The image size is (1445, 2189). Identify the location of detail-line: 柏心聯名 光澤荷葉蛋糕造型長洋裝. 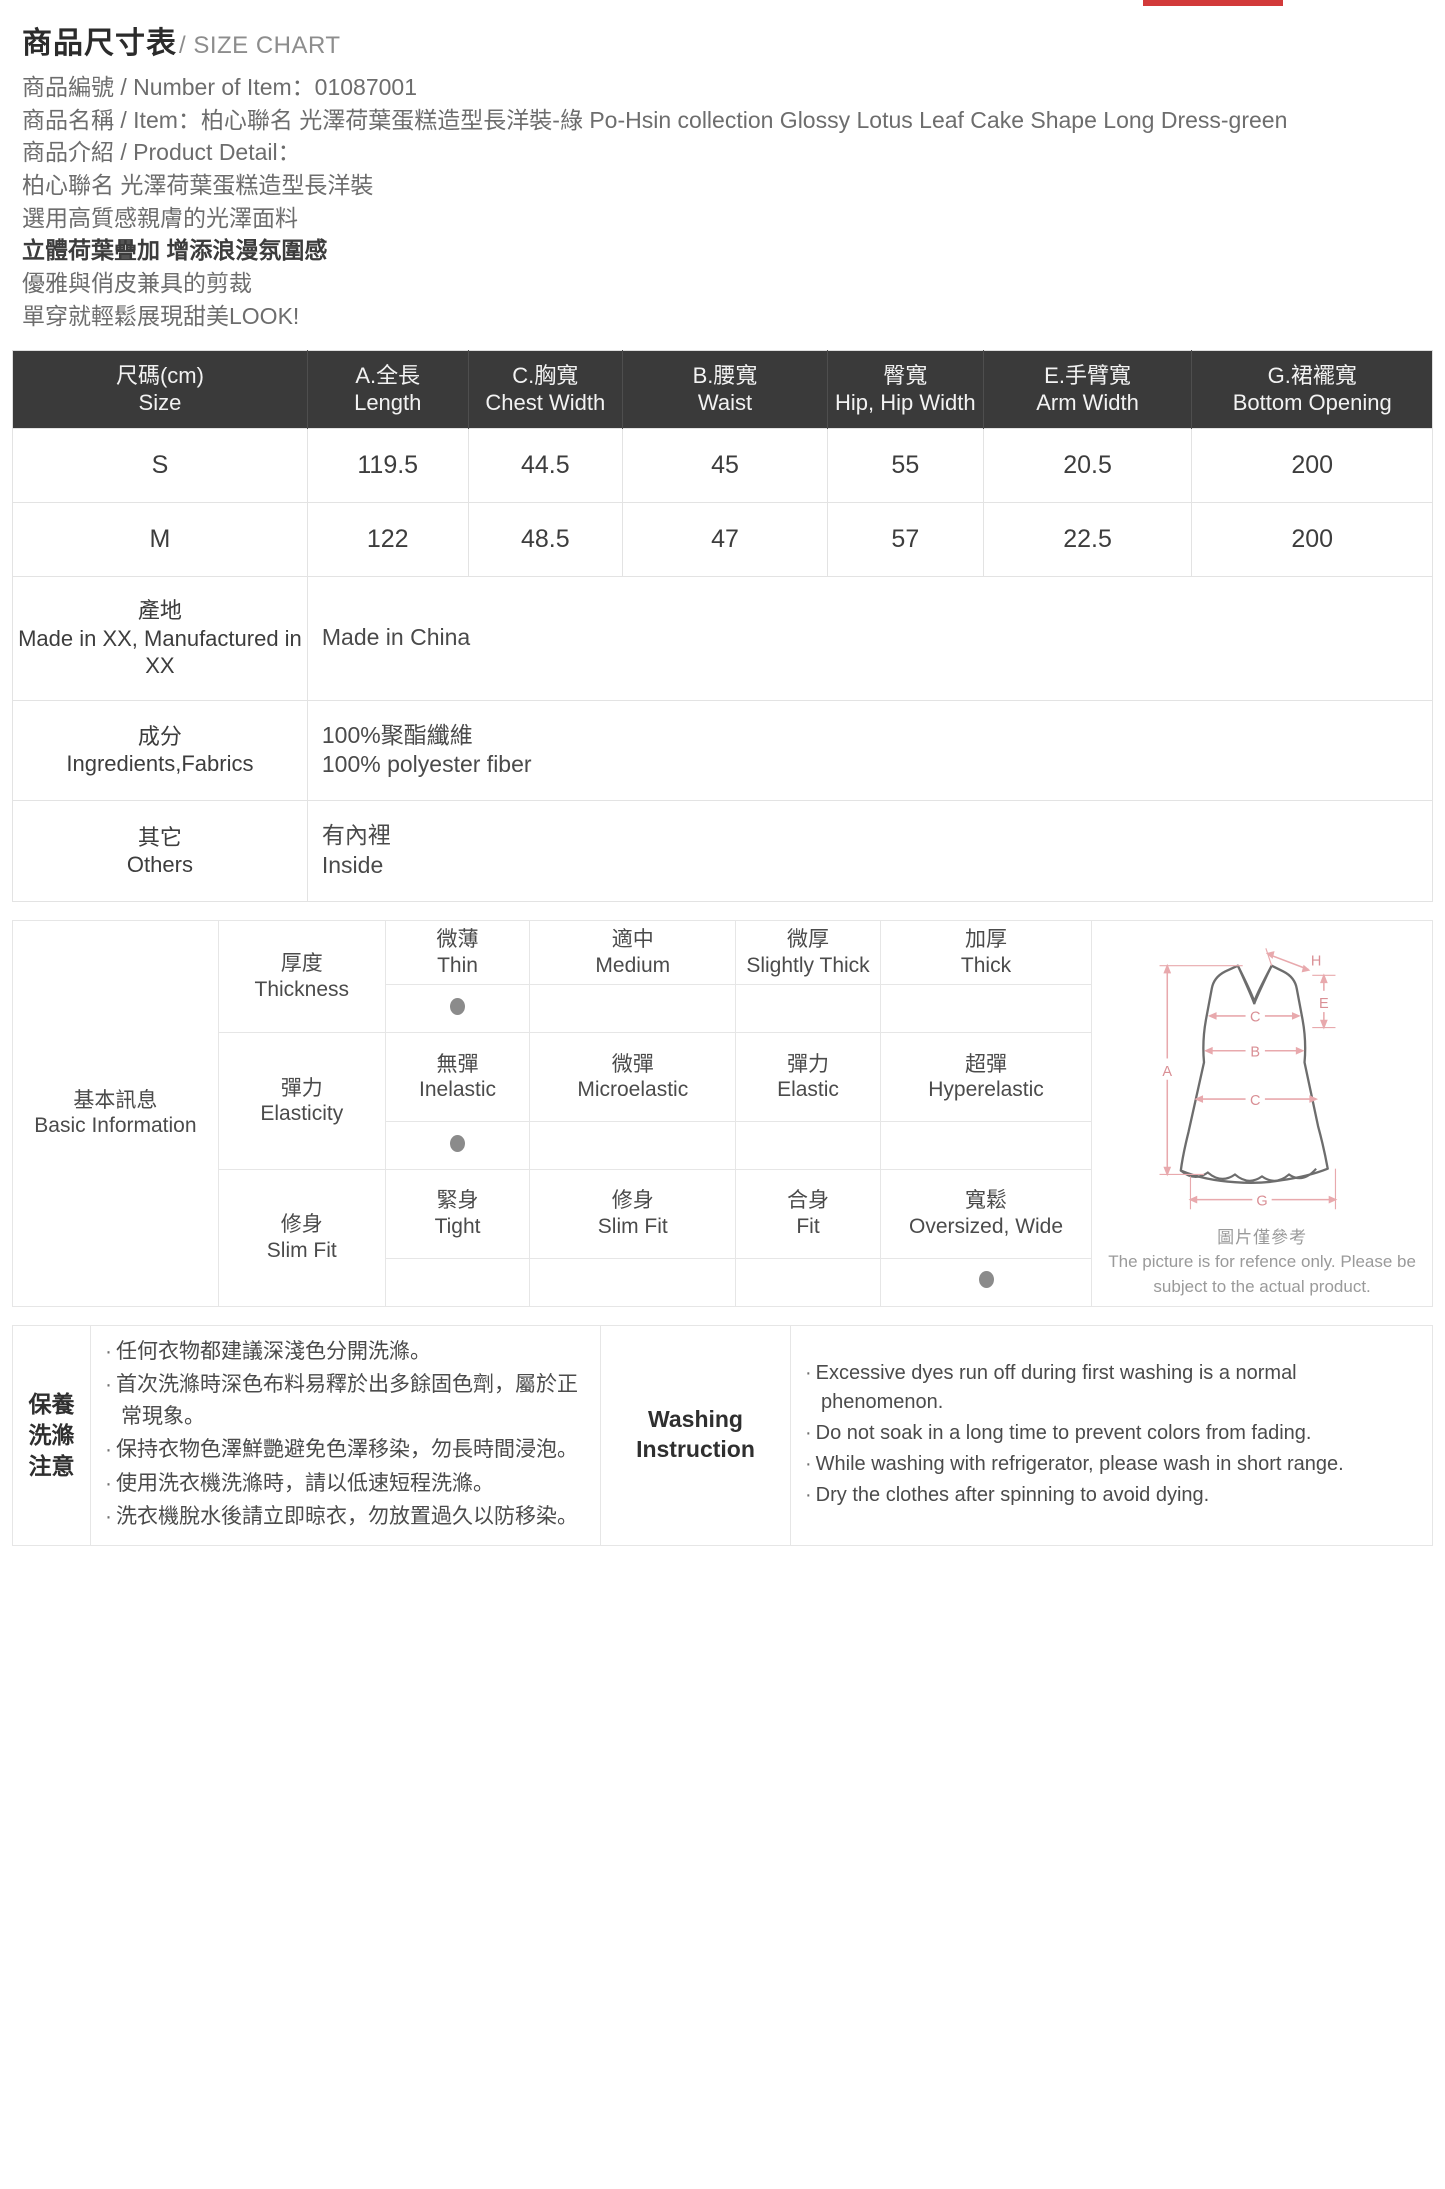
(198, 184).